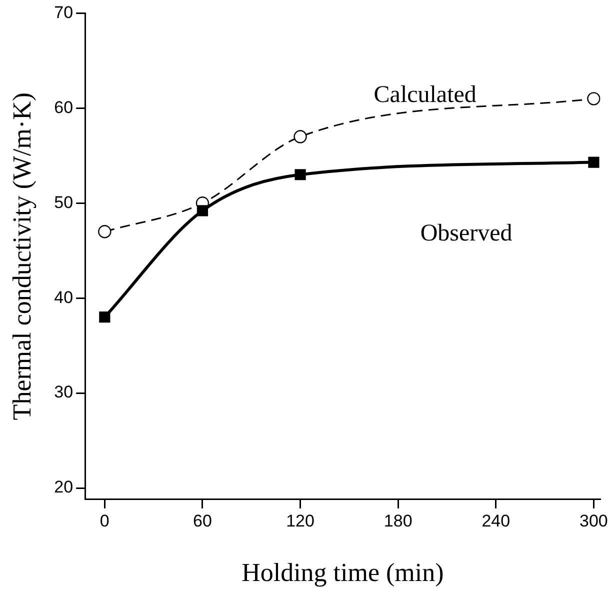 The image size is (611, 598). I want to click on y-tick-label: 40, so click(64, 297).